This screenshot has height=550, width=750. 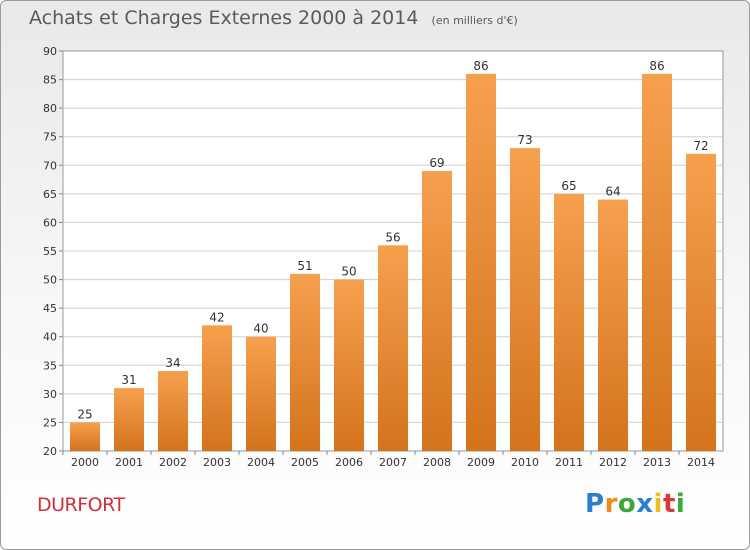 What do you see at coordinates (656, 66) in the screenshot?
I see `value-label-2013: 86` at bounding box center [656, 66].